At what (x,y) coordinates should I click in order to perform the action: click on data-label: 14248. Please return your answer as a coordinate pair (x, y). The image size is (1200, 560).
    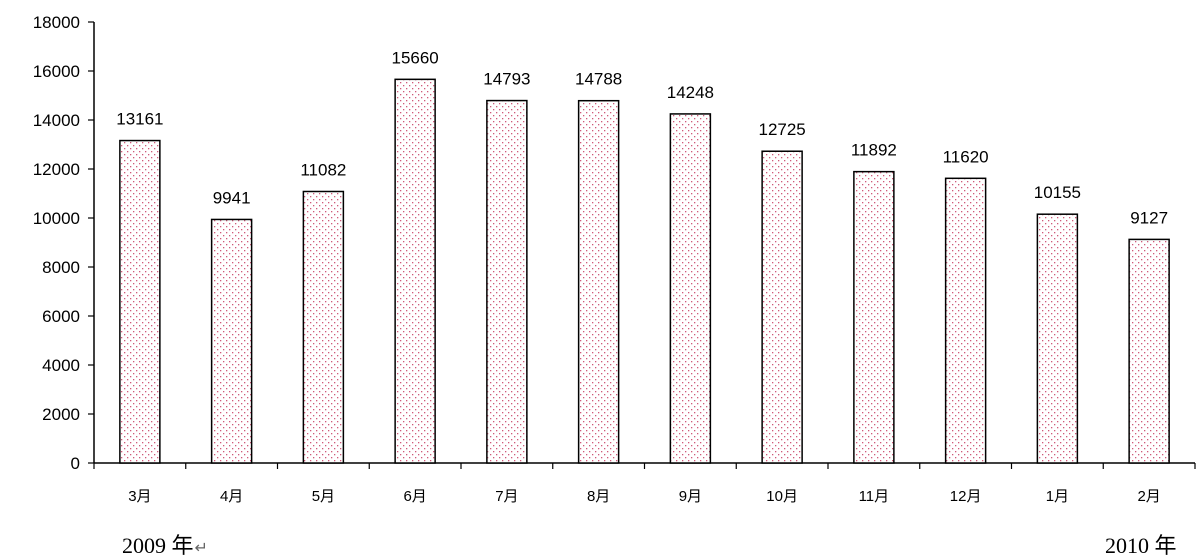
    Looking at the image, I should click on (690, 92).